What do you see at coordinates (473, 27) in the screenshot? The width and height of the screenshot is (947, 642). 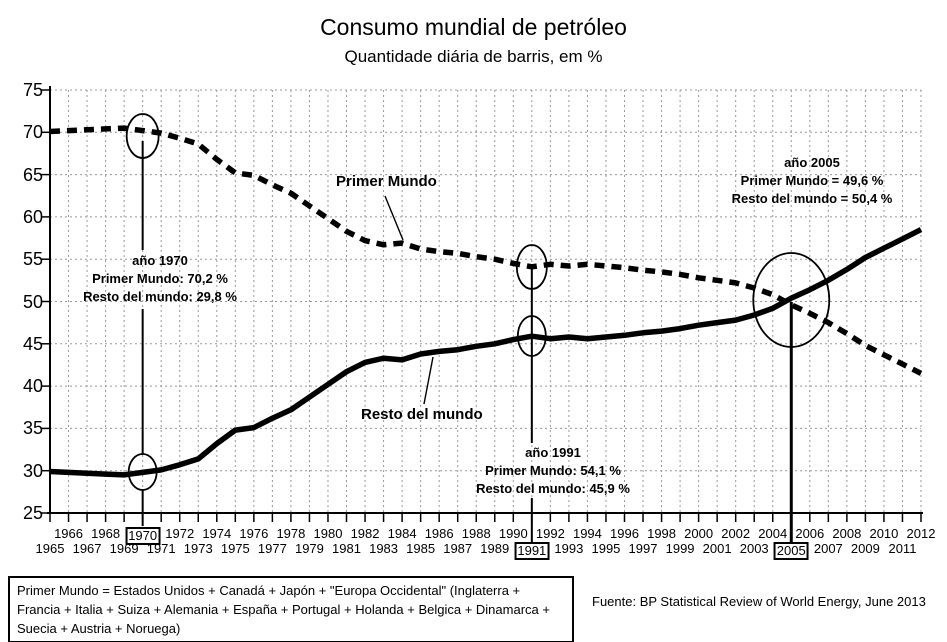 I see `chart-title: Consumo mundial de petróleo` at bounding box center [473, 27].